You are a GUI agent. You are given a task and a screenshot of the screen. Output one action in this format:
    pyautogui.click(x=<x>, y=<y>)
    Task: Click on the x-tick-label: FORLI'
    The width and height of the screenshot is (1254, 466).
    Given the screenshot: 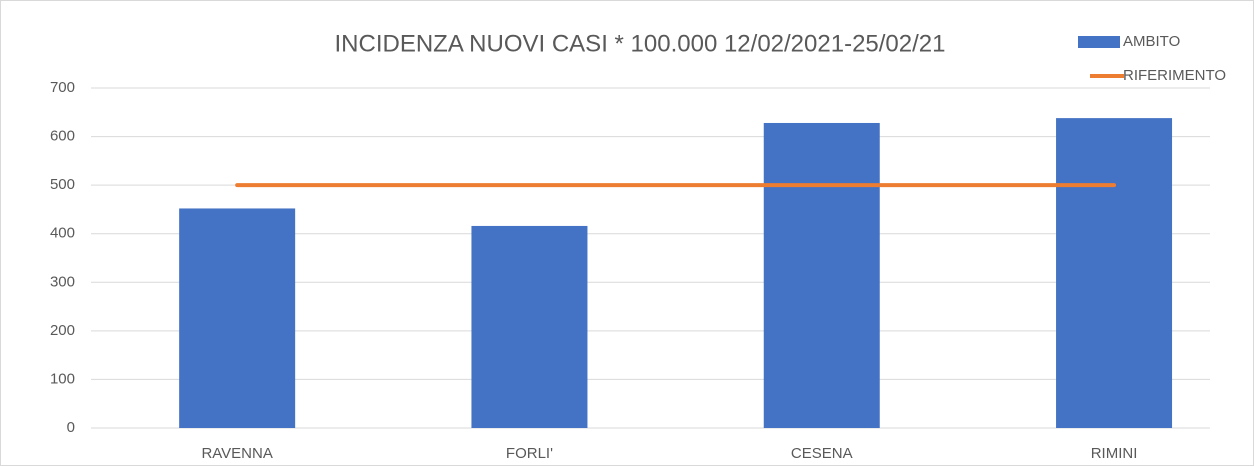 What is the action you would take?
    pyautogui.click(x=529, y=453)
    